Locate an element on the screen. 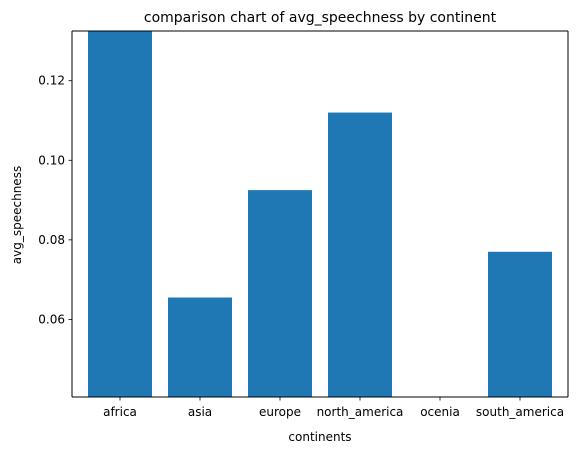 The image size is (576, 453). x-tick-label: europe is located at coordinates (280, 412).